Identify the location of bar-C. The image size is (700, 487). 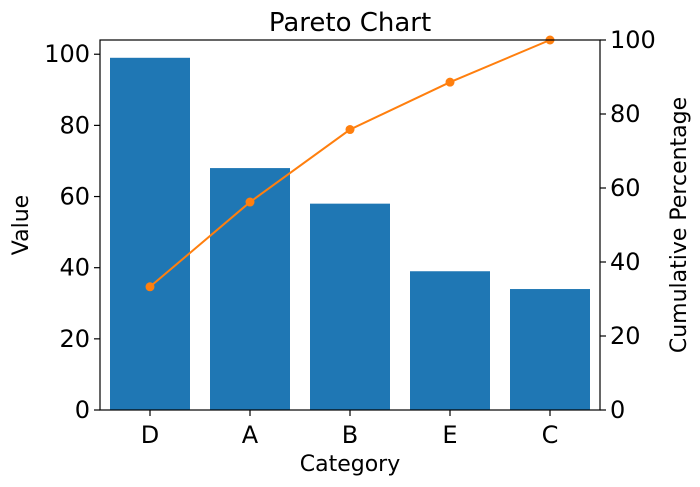
(550, 349).